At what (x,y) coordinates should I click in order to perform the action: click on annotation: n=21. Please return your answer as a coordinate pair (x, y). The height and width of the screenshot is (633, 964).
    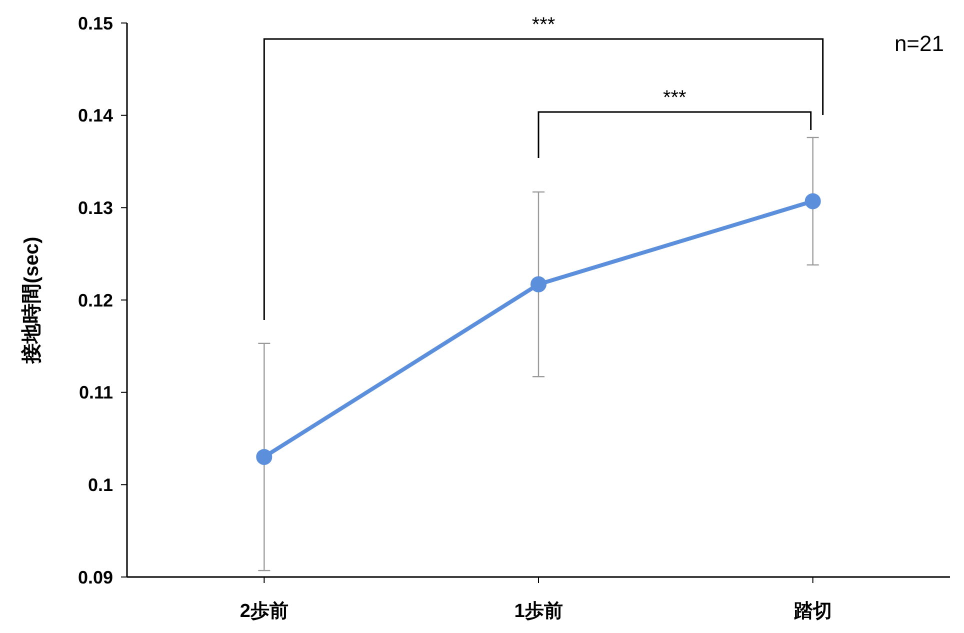
    Looking at the image, I should click on (919, 43).